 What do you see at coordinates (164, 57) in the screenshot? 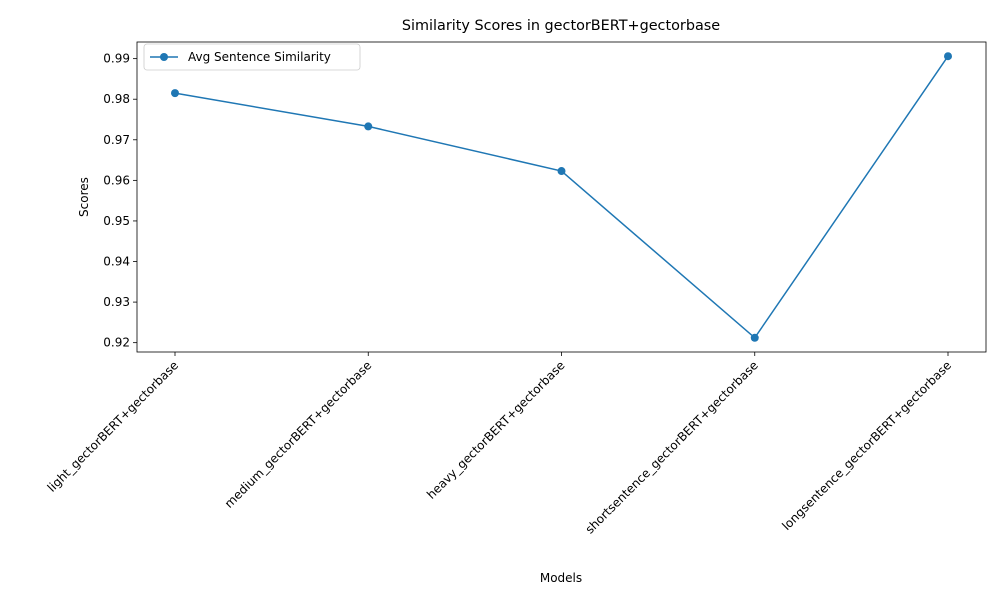
I see `legend-marker-swatch` at bounding box center [164, 57].